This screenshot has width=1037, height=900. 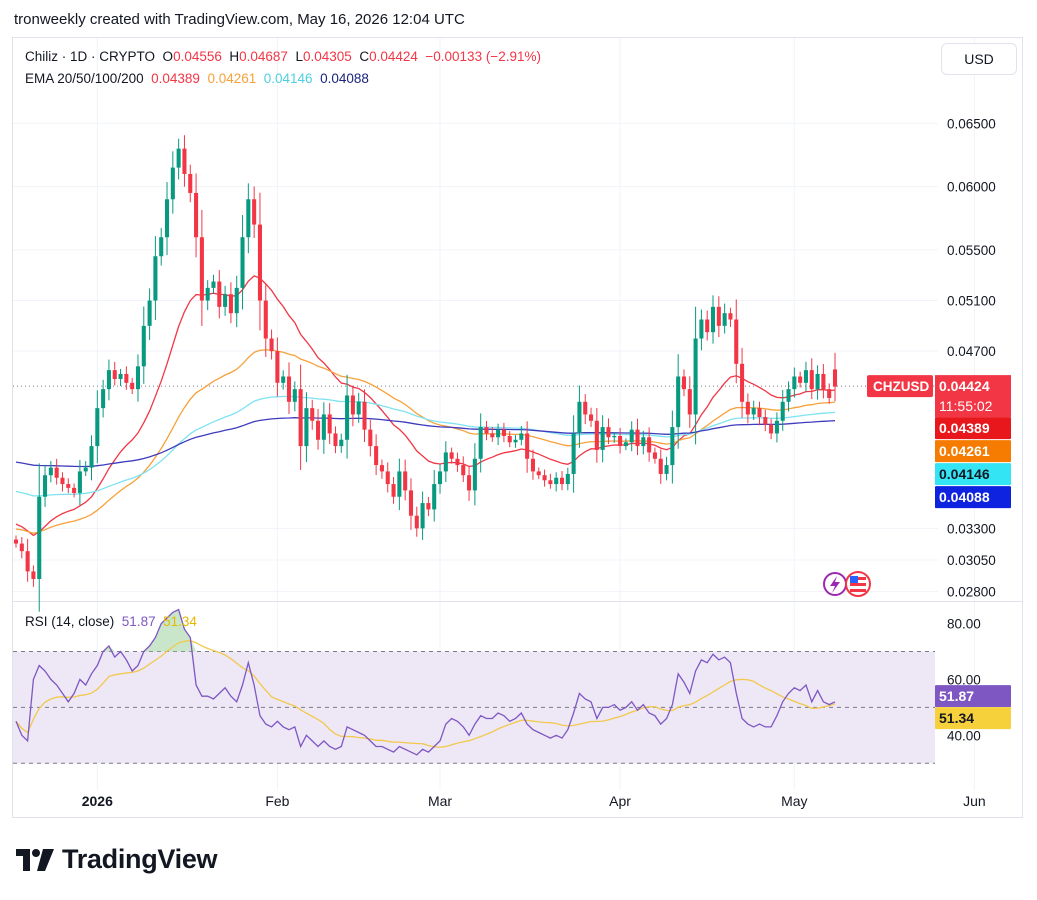 What do you see at coordinates (70, 621) in the screenshot?
I see `rsi-label: RSI (14, close)` at bounding box center [70, 621].